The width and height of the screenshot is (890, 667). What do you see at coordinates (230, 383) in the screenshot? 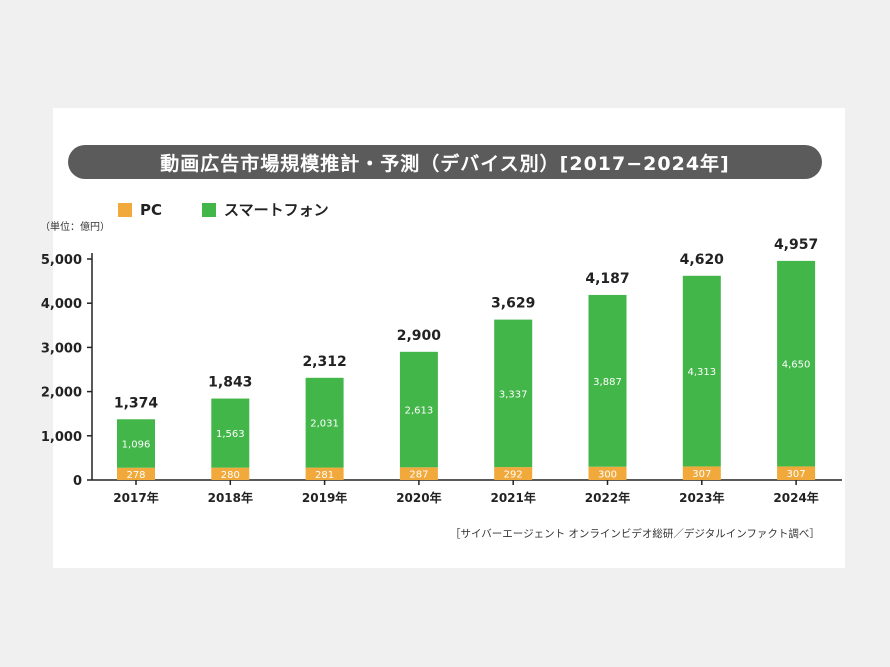
I see `total-label: 1,843` at bounding box center [230, 383].